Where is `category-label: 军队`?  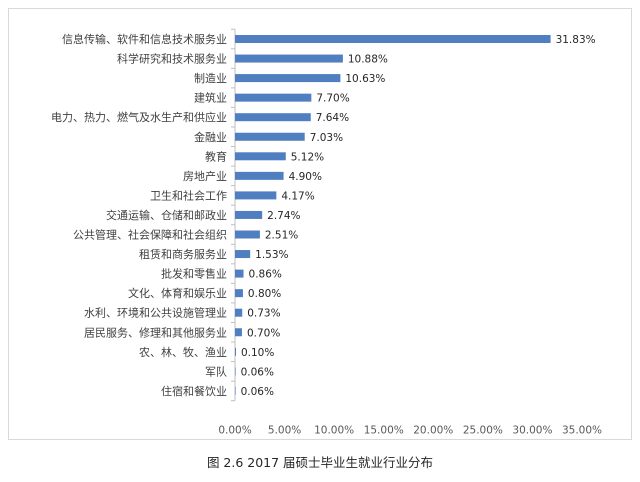
category-label: 军队 is located at coordinates (216, 371).